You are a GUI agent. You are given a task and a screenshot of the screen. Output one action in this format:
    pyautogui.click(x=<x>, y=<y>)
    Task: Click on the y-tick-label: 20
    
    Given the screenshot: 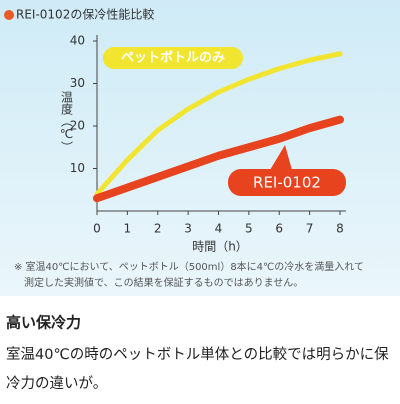 What is the action you would take?
    pyautogui.click(x=77, y=126)
    